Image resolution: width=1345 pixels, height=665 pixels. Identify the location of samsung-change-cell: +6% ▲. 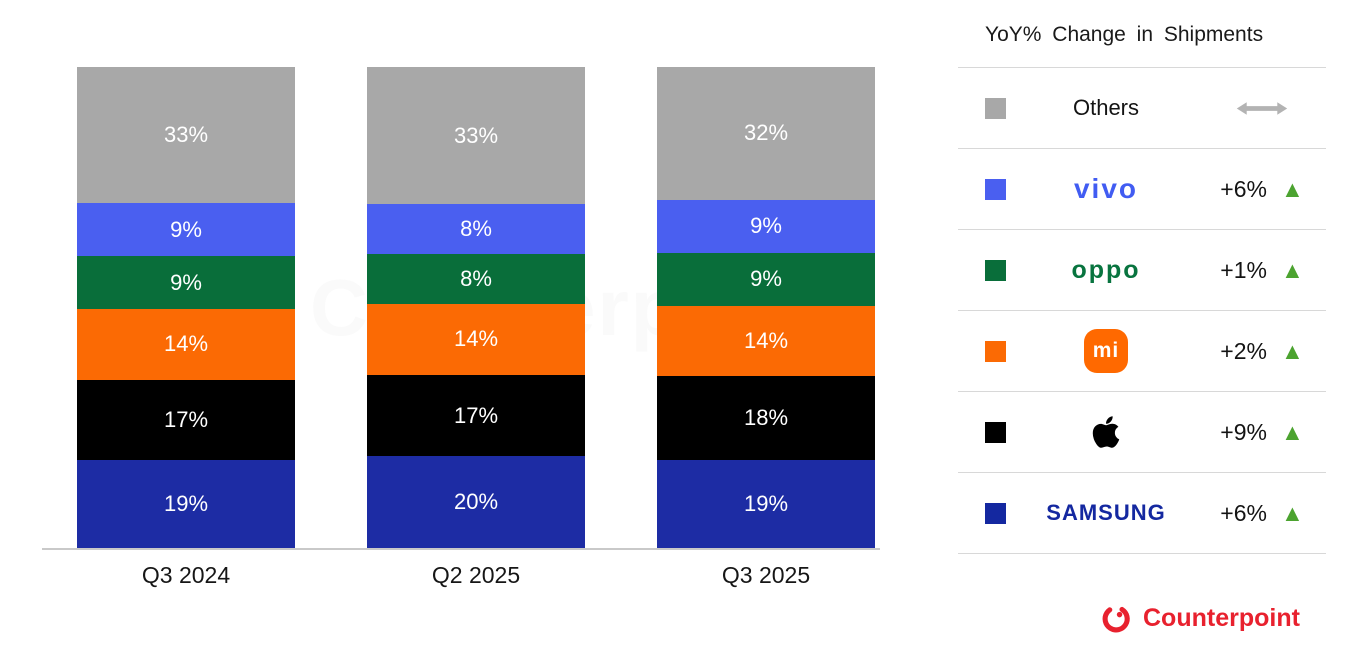
(1266, 513).